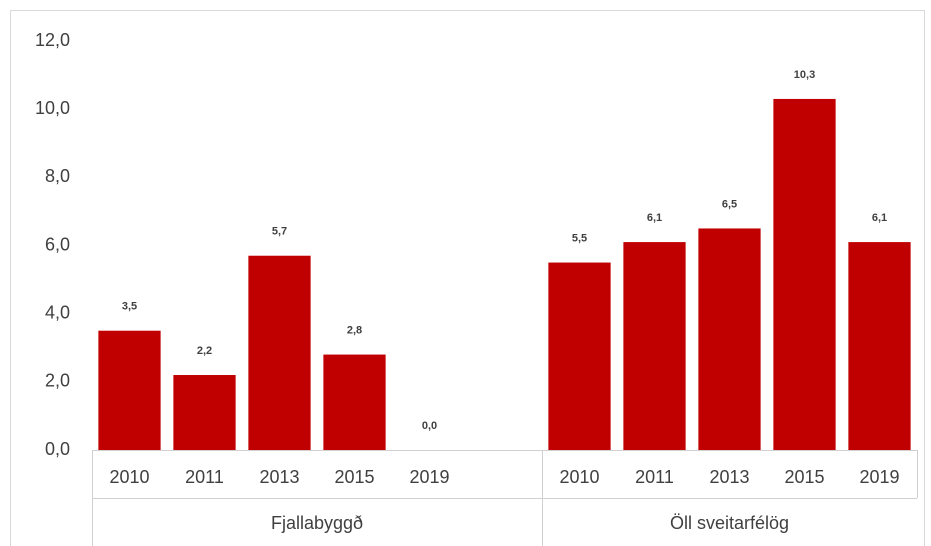 Image resolution: width=931 pixels, height=546 pixels. Describe the element at coordinates (52, 40) in the screenshot. I see `y-tick-label: 12,0` at that location.